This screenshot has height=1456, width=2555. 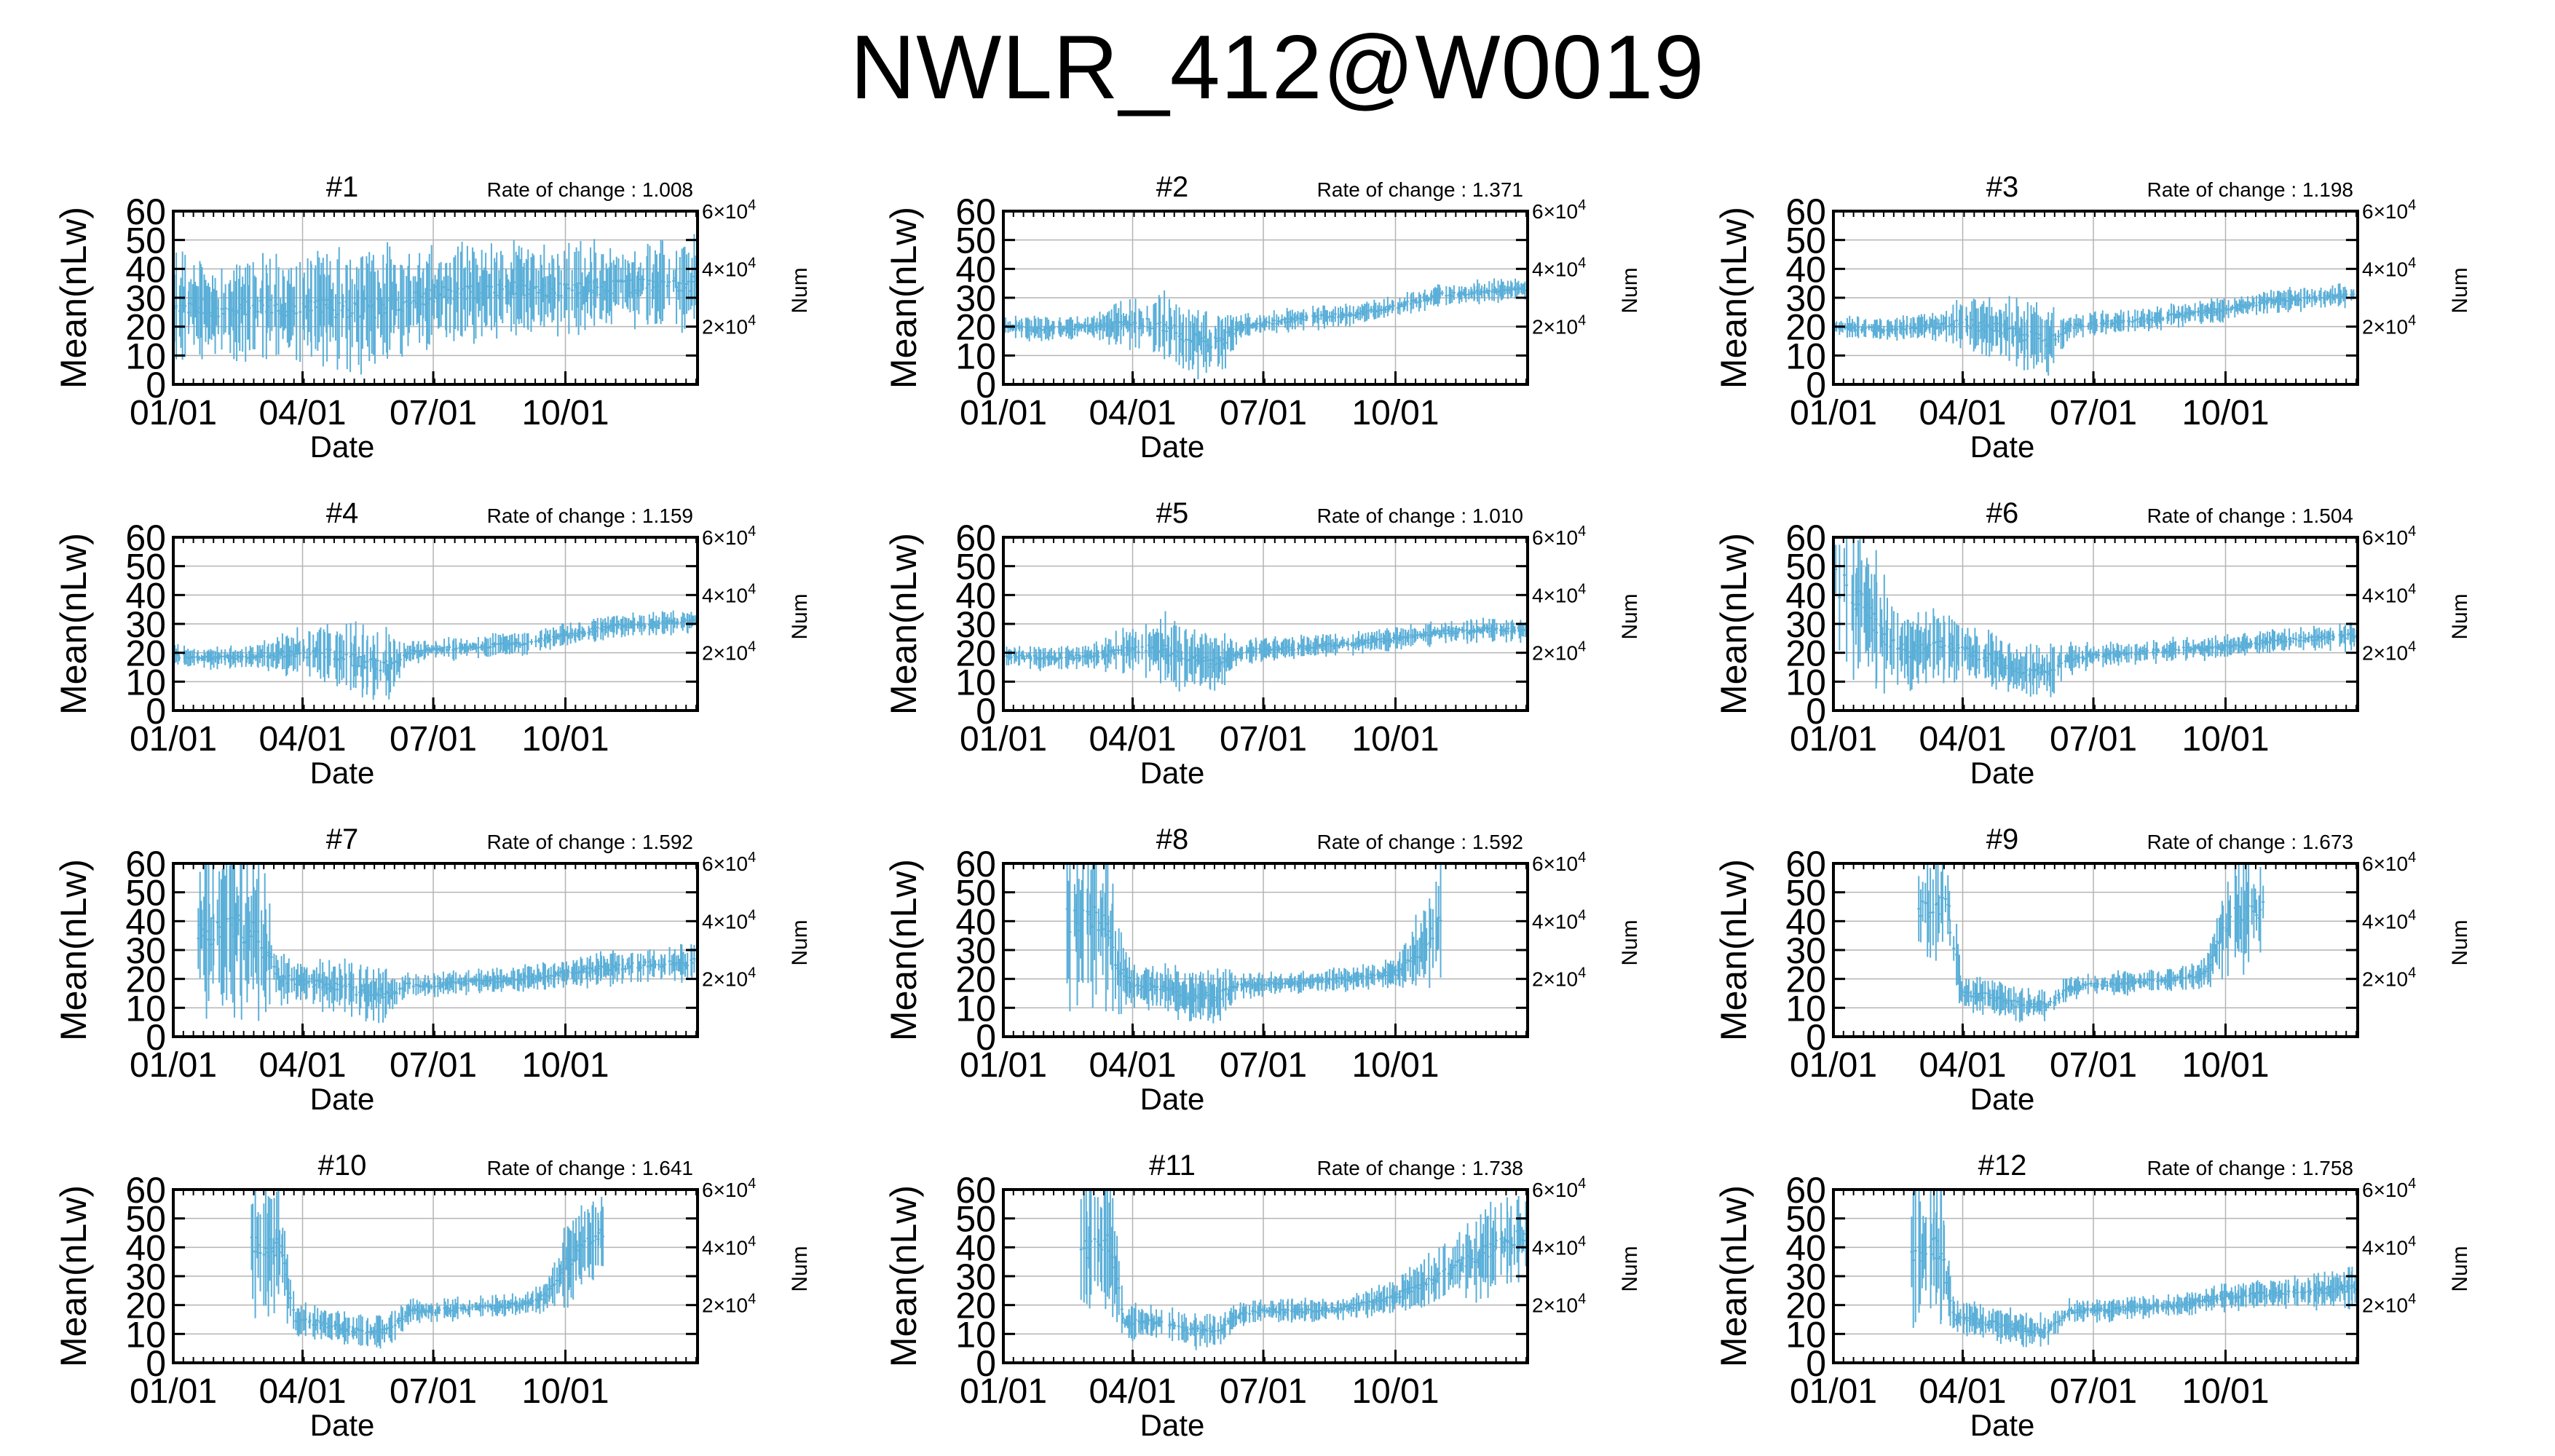 What do you see at coordinates (1277, 67) in the screenshot?
I see `page-title: NWLR_412@W0019` at bounding box center [1277, 67].